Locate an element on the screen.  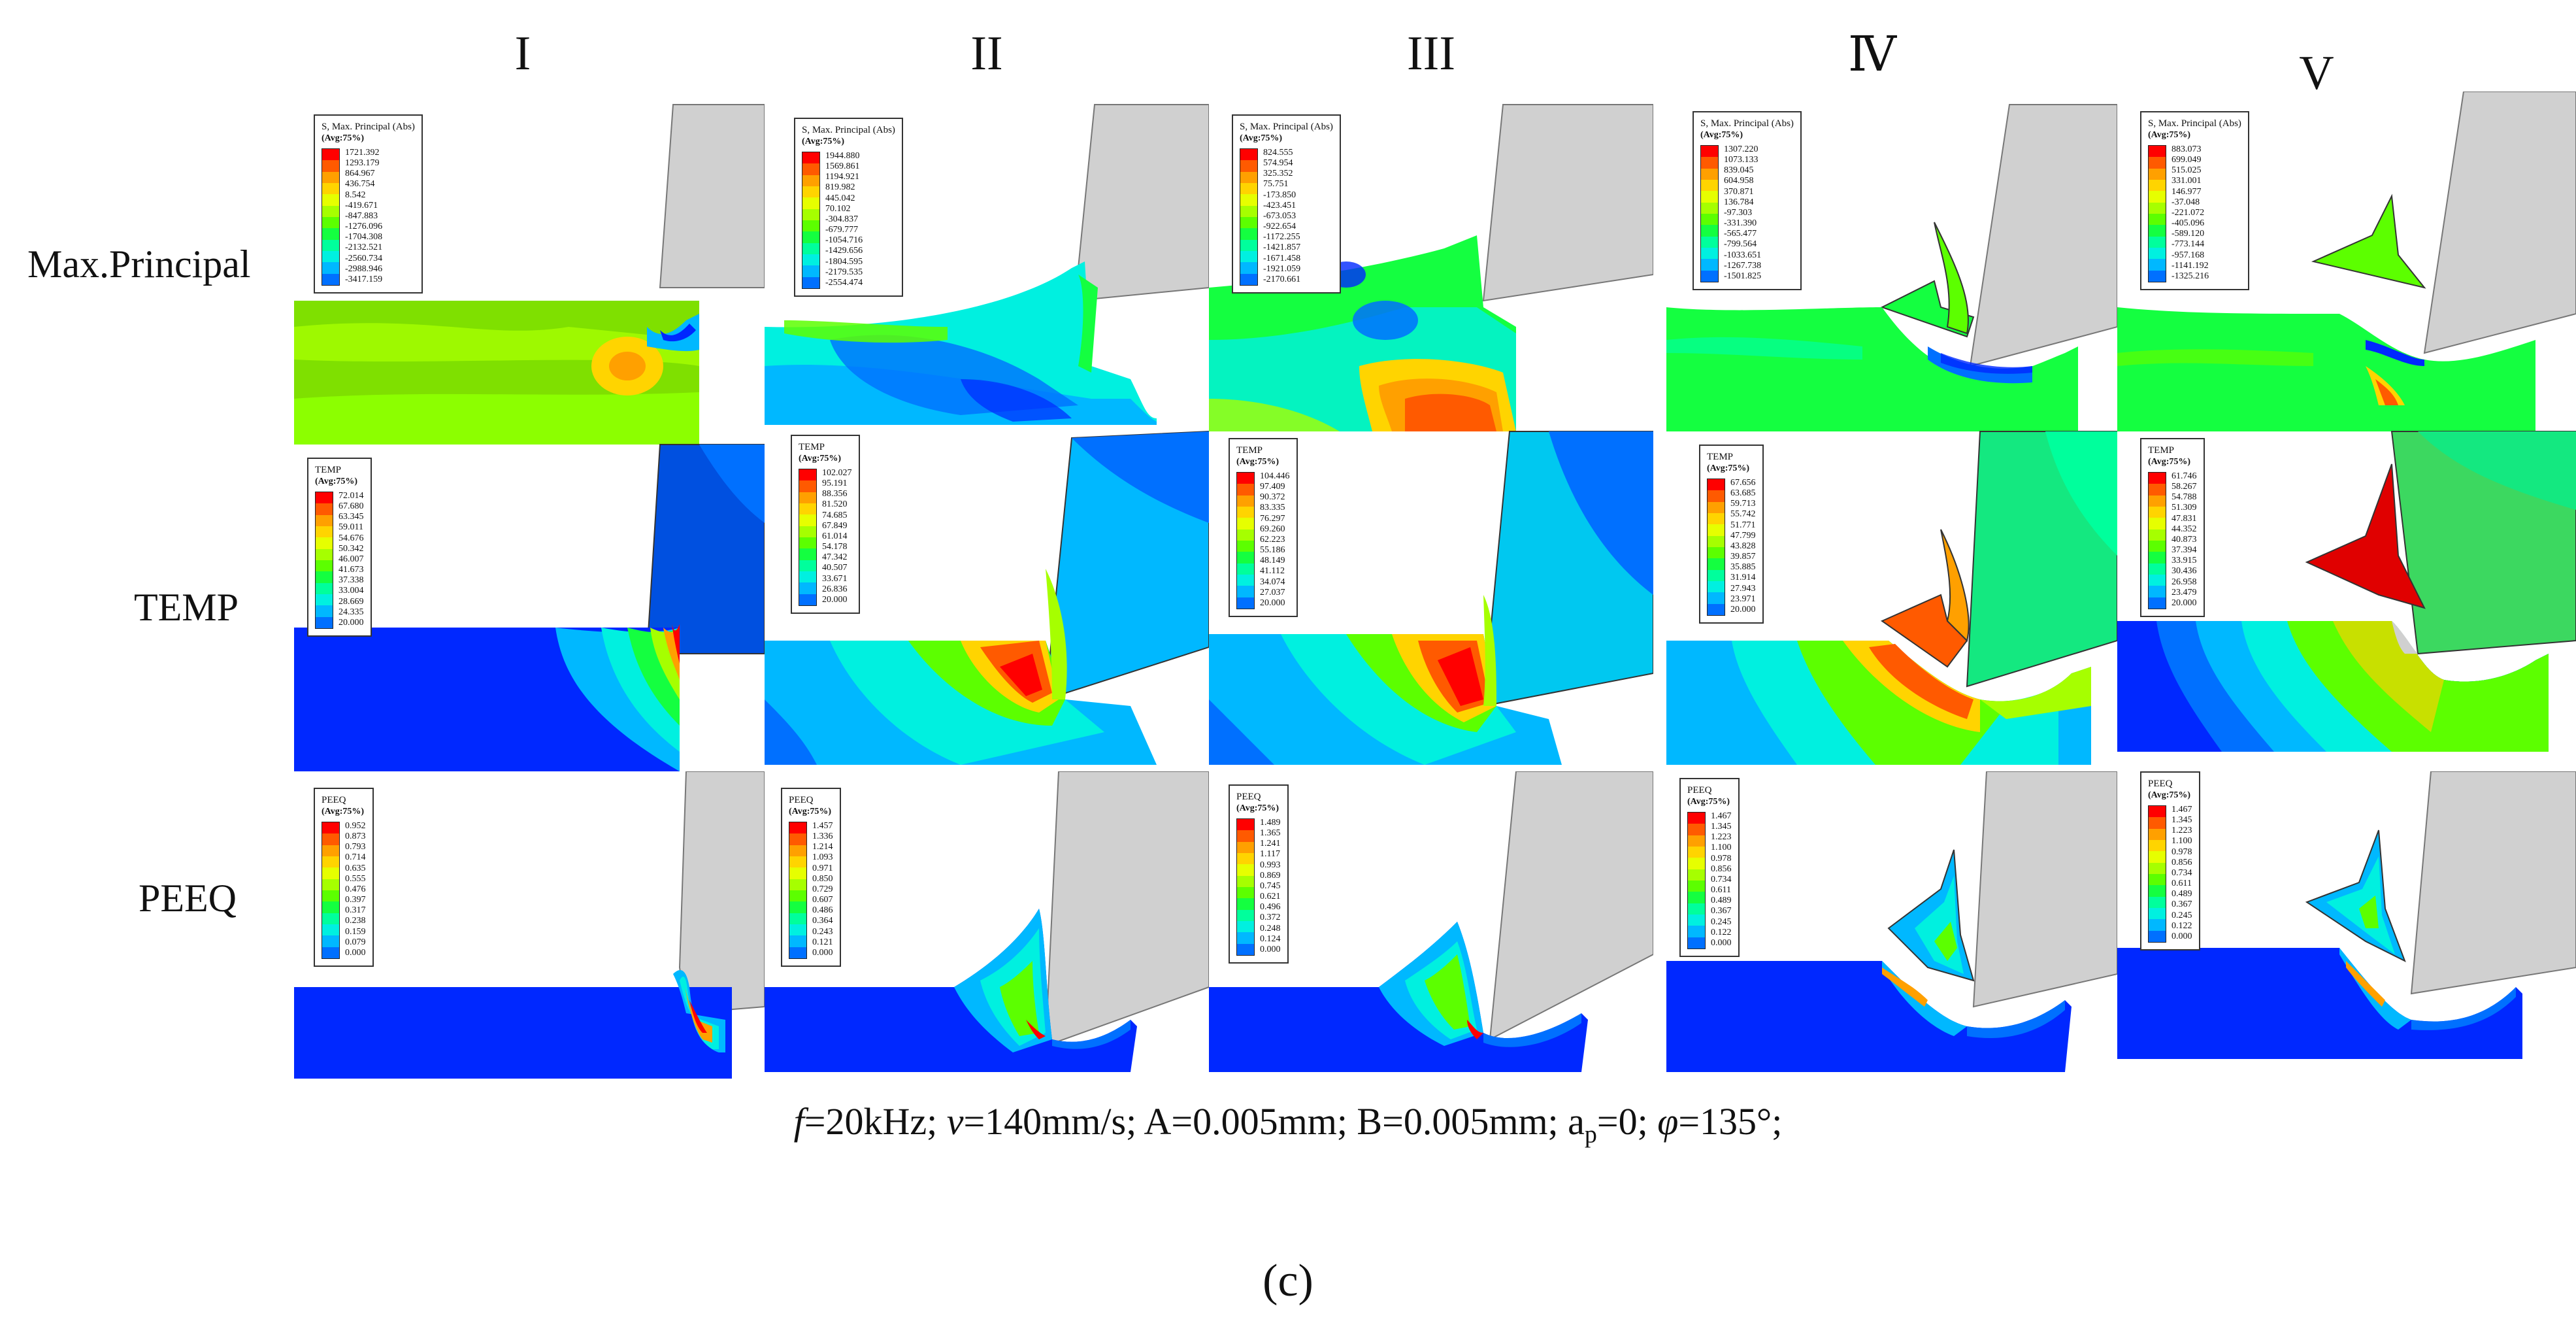
legend-value: 44.352 is located at coordinates (2184, 529).